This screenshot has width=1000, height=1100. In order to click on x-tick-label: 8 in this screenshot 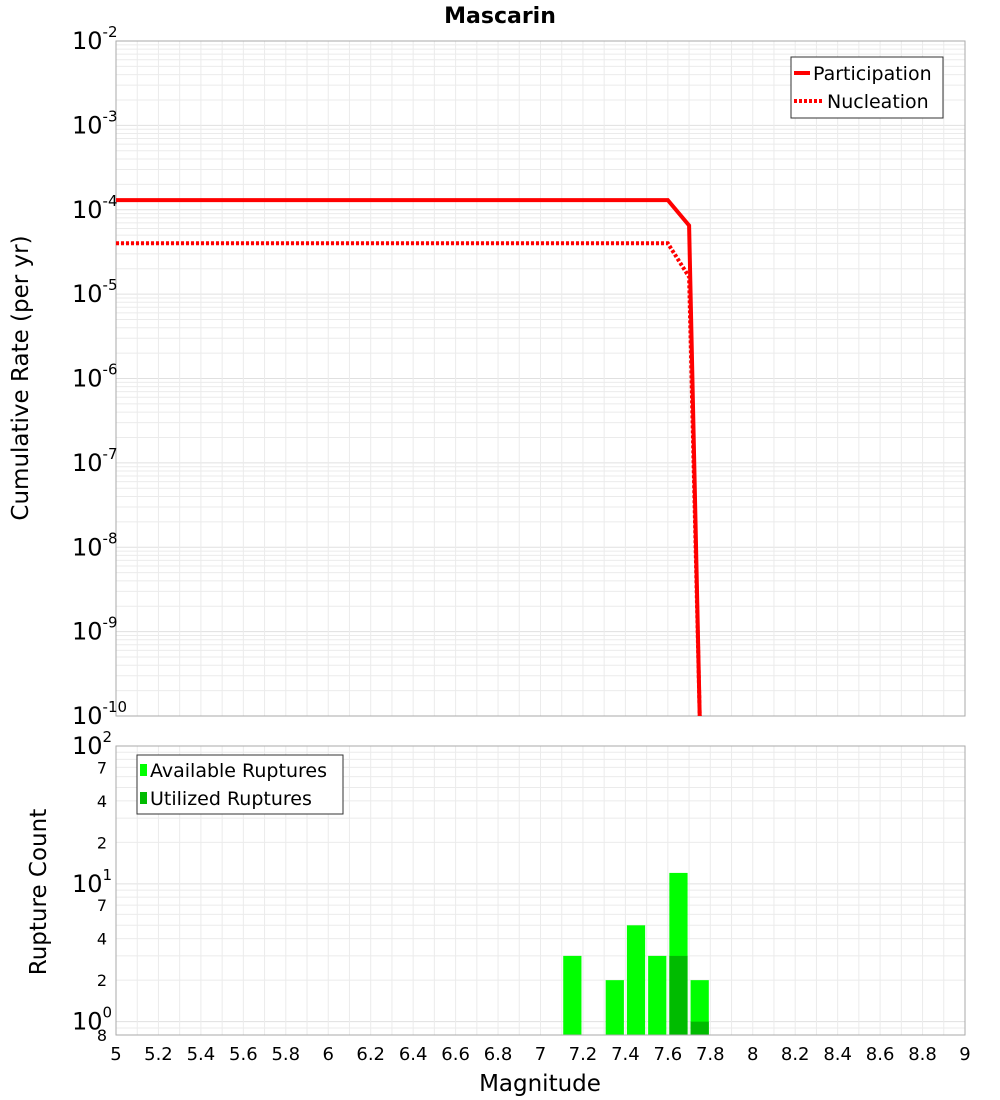, I will do `click(752, 1054)`.